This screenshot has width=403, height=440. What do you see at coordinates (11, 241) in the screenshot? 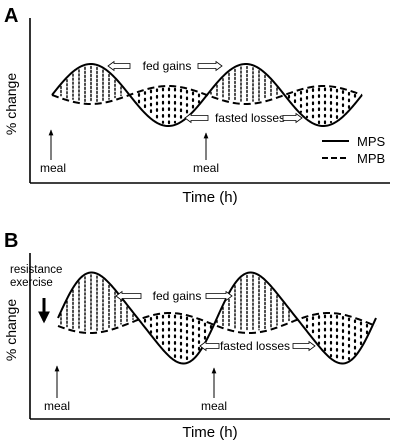
I see `panel-letter: B` at bounding box center [11, 241].